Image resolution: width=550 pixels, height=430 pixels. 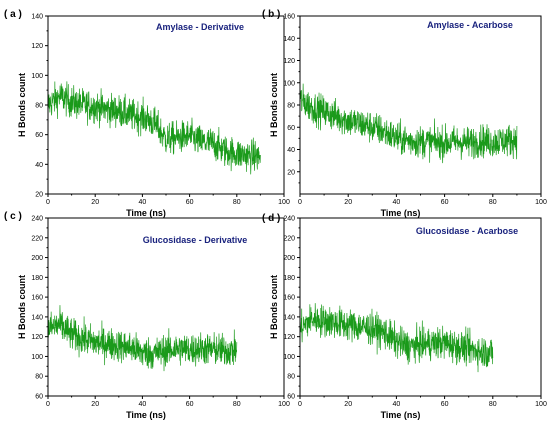 What do you see at coordinates (200, 27) in the screenshot?
I see `panel-title: Amylase - Derivative` at bounding box center [200, 27].